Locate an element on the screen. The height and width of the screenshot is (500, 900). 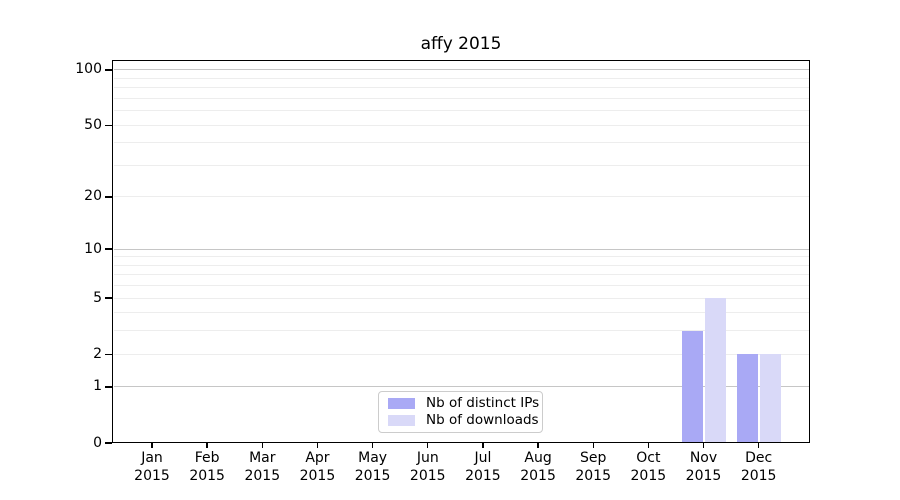
x-tick-label: Oct 2015 is located at coordinates (648, 467).